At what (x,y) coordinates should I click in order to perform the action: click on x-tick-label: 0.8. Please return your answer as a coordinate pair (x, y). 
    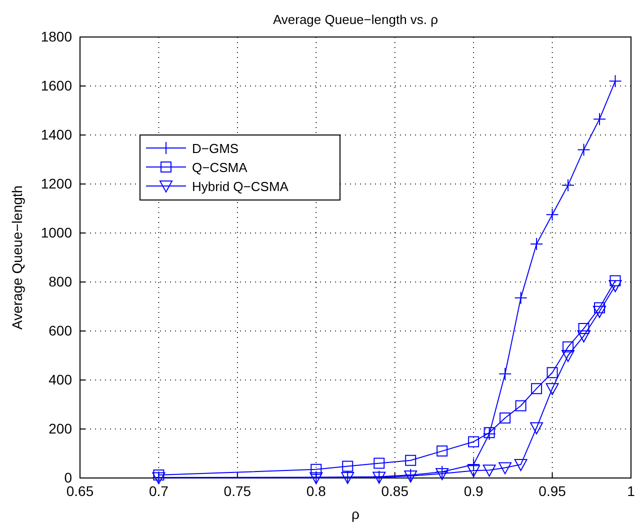
    Looking at the image, I should click on (316, 490).